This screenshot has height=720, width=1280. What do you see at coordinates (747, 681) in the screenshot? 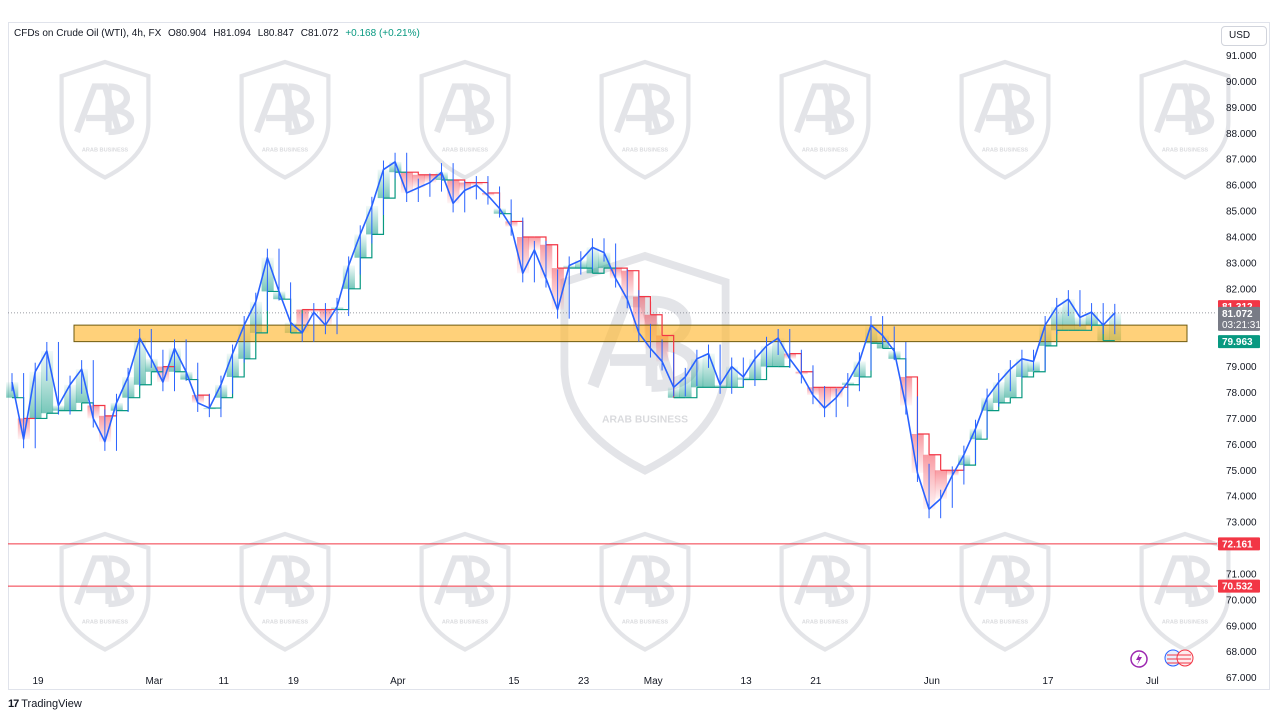
I see `x-tick-label: 13` at bounding box center [747, 681].